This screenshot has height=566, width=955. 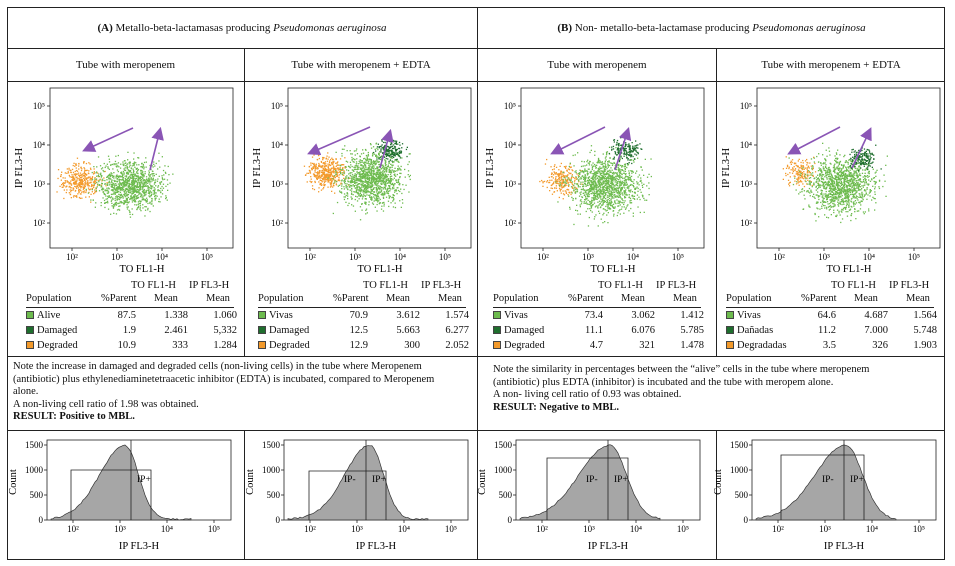 What do you see at coordinates (144, 480) in the screenshot?
I see `ip-plus-label: IP+` at bounding box center [144, 480].